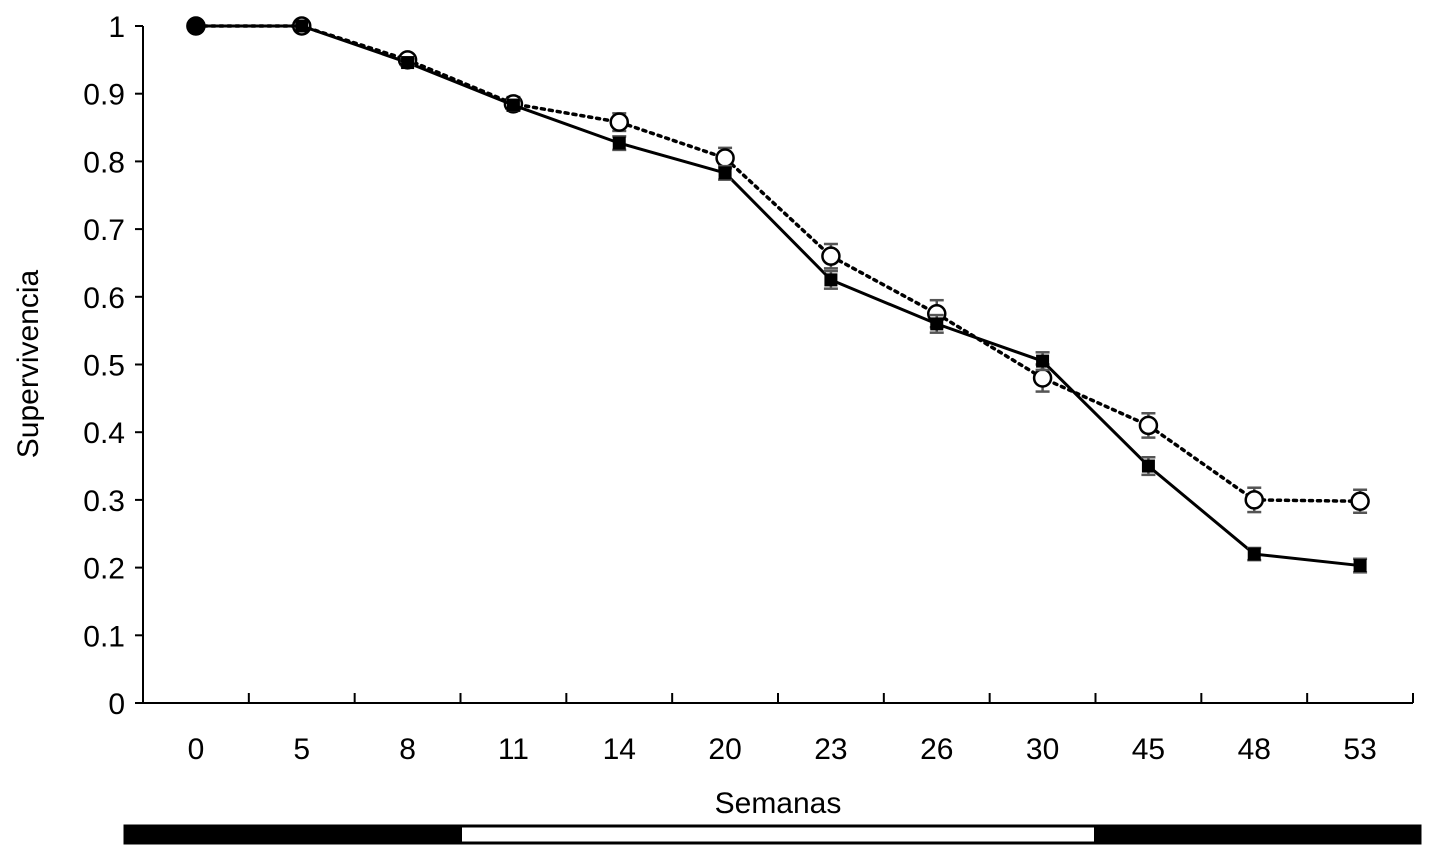 Image resolution: width=1452 pixels, height=860 pixels. I want to click on x-axis-title: Semanas, so click(778, 803).